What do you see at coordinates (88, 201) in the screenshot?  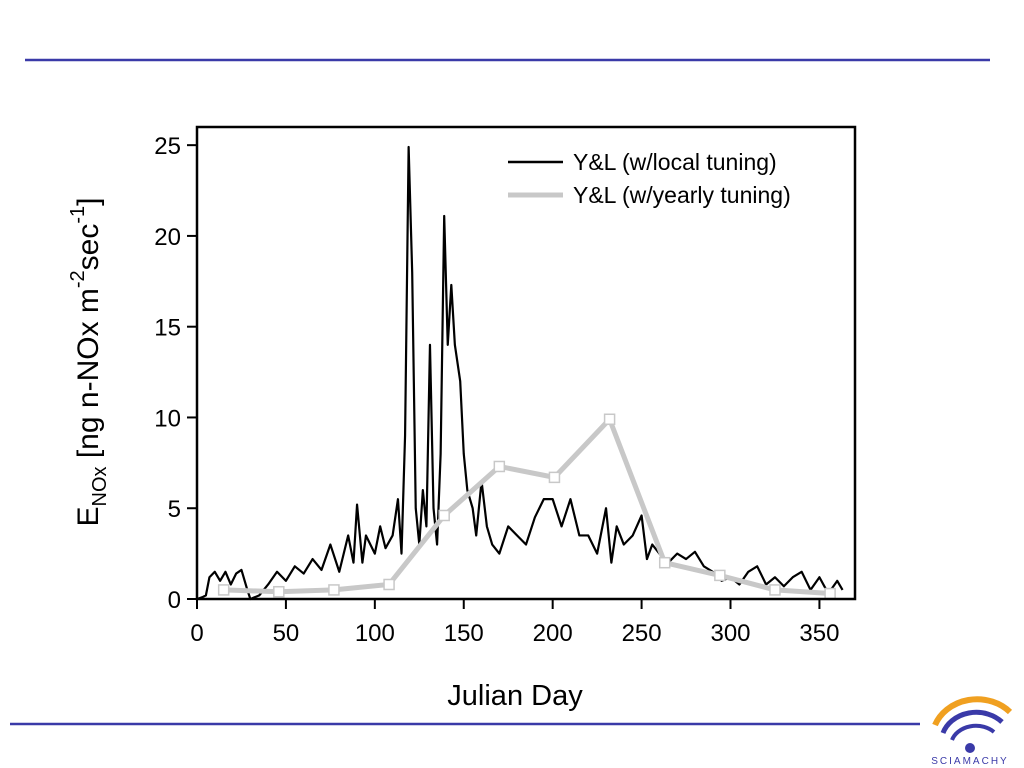 I see `y-label-part: ]` at bounding box center [88, 201].